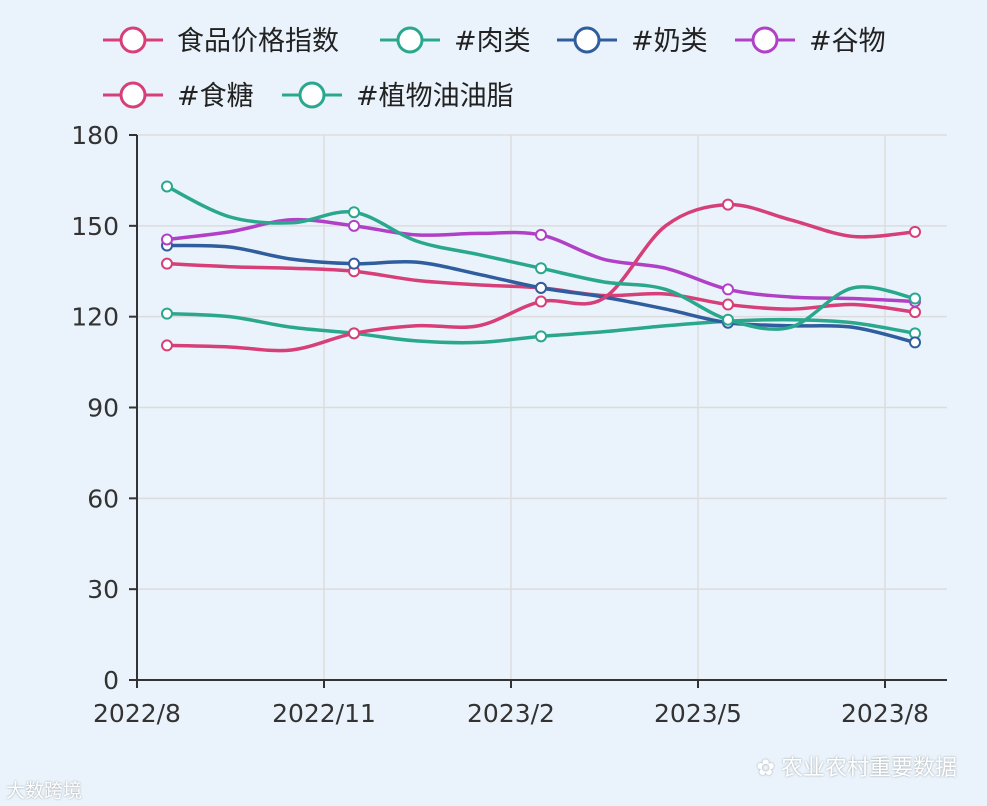 This screenshot has width=987, height=806. I want to click on wechat-icon: ✿, so click(765, 768).